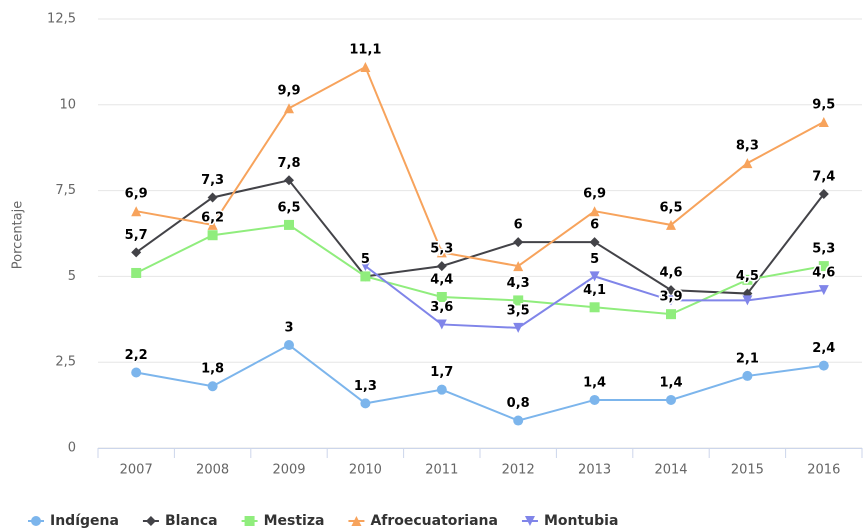 This screenshot has height=532, width=866. What do you see at coordinates (136, 355) in the screenshot?
I see `data-label: 2,2` at bounding box center [136, 355].